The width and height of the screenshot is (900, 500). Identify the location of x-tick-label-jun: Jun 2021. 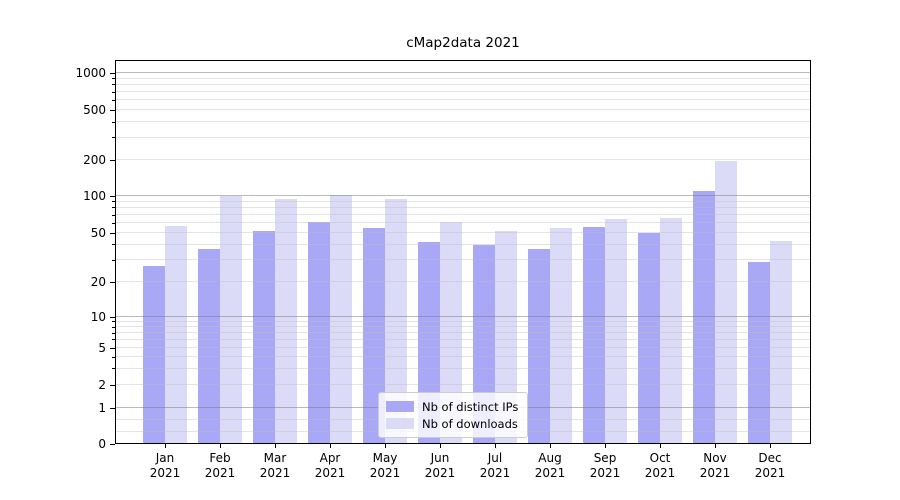
(440, 465).